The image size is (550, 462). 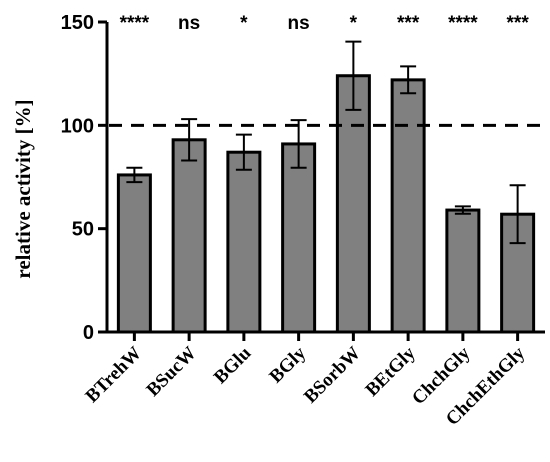 I want to click on bar-BTrehW, so click(x=134, y=253).